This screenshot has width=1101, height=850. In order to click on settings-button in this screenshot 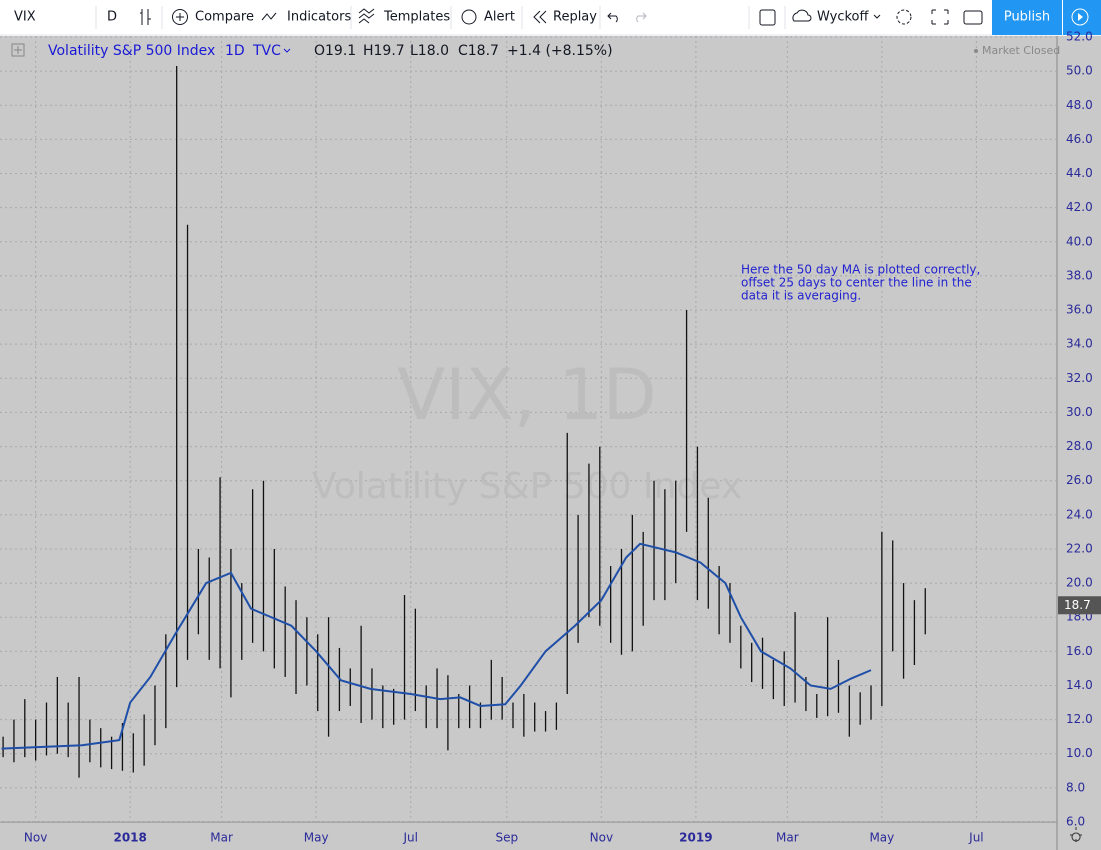, I will do `click(904, 17)`.